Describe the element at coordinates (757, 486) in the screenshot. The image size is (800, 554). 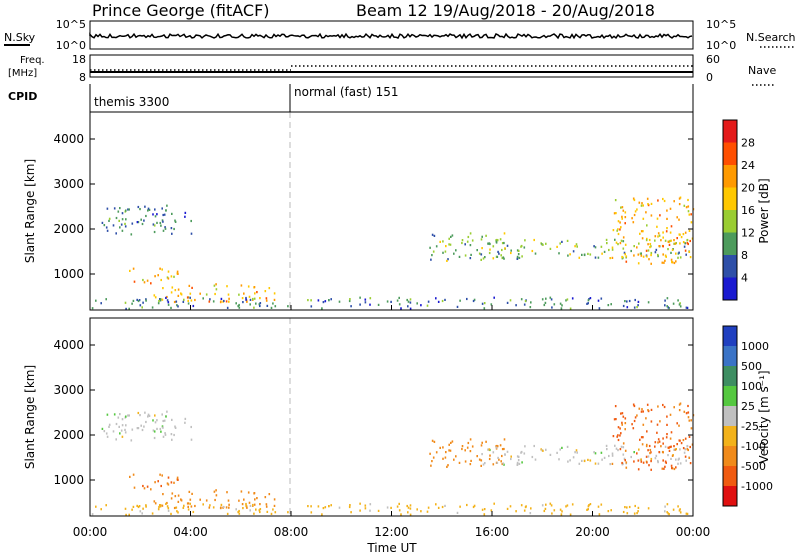
I see `velocity-colorbar-tick: -1000` at that location.